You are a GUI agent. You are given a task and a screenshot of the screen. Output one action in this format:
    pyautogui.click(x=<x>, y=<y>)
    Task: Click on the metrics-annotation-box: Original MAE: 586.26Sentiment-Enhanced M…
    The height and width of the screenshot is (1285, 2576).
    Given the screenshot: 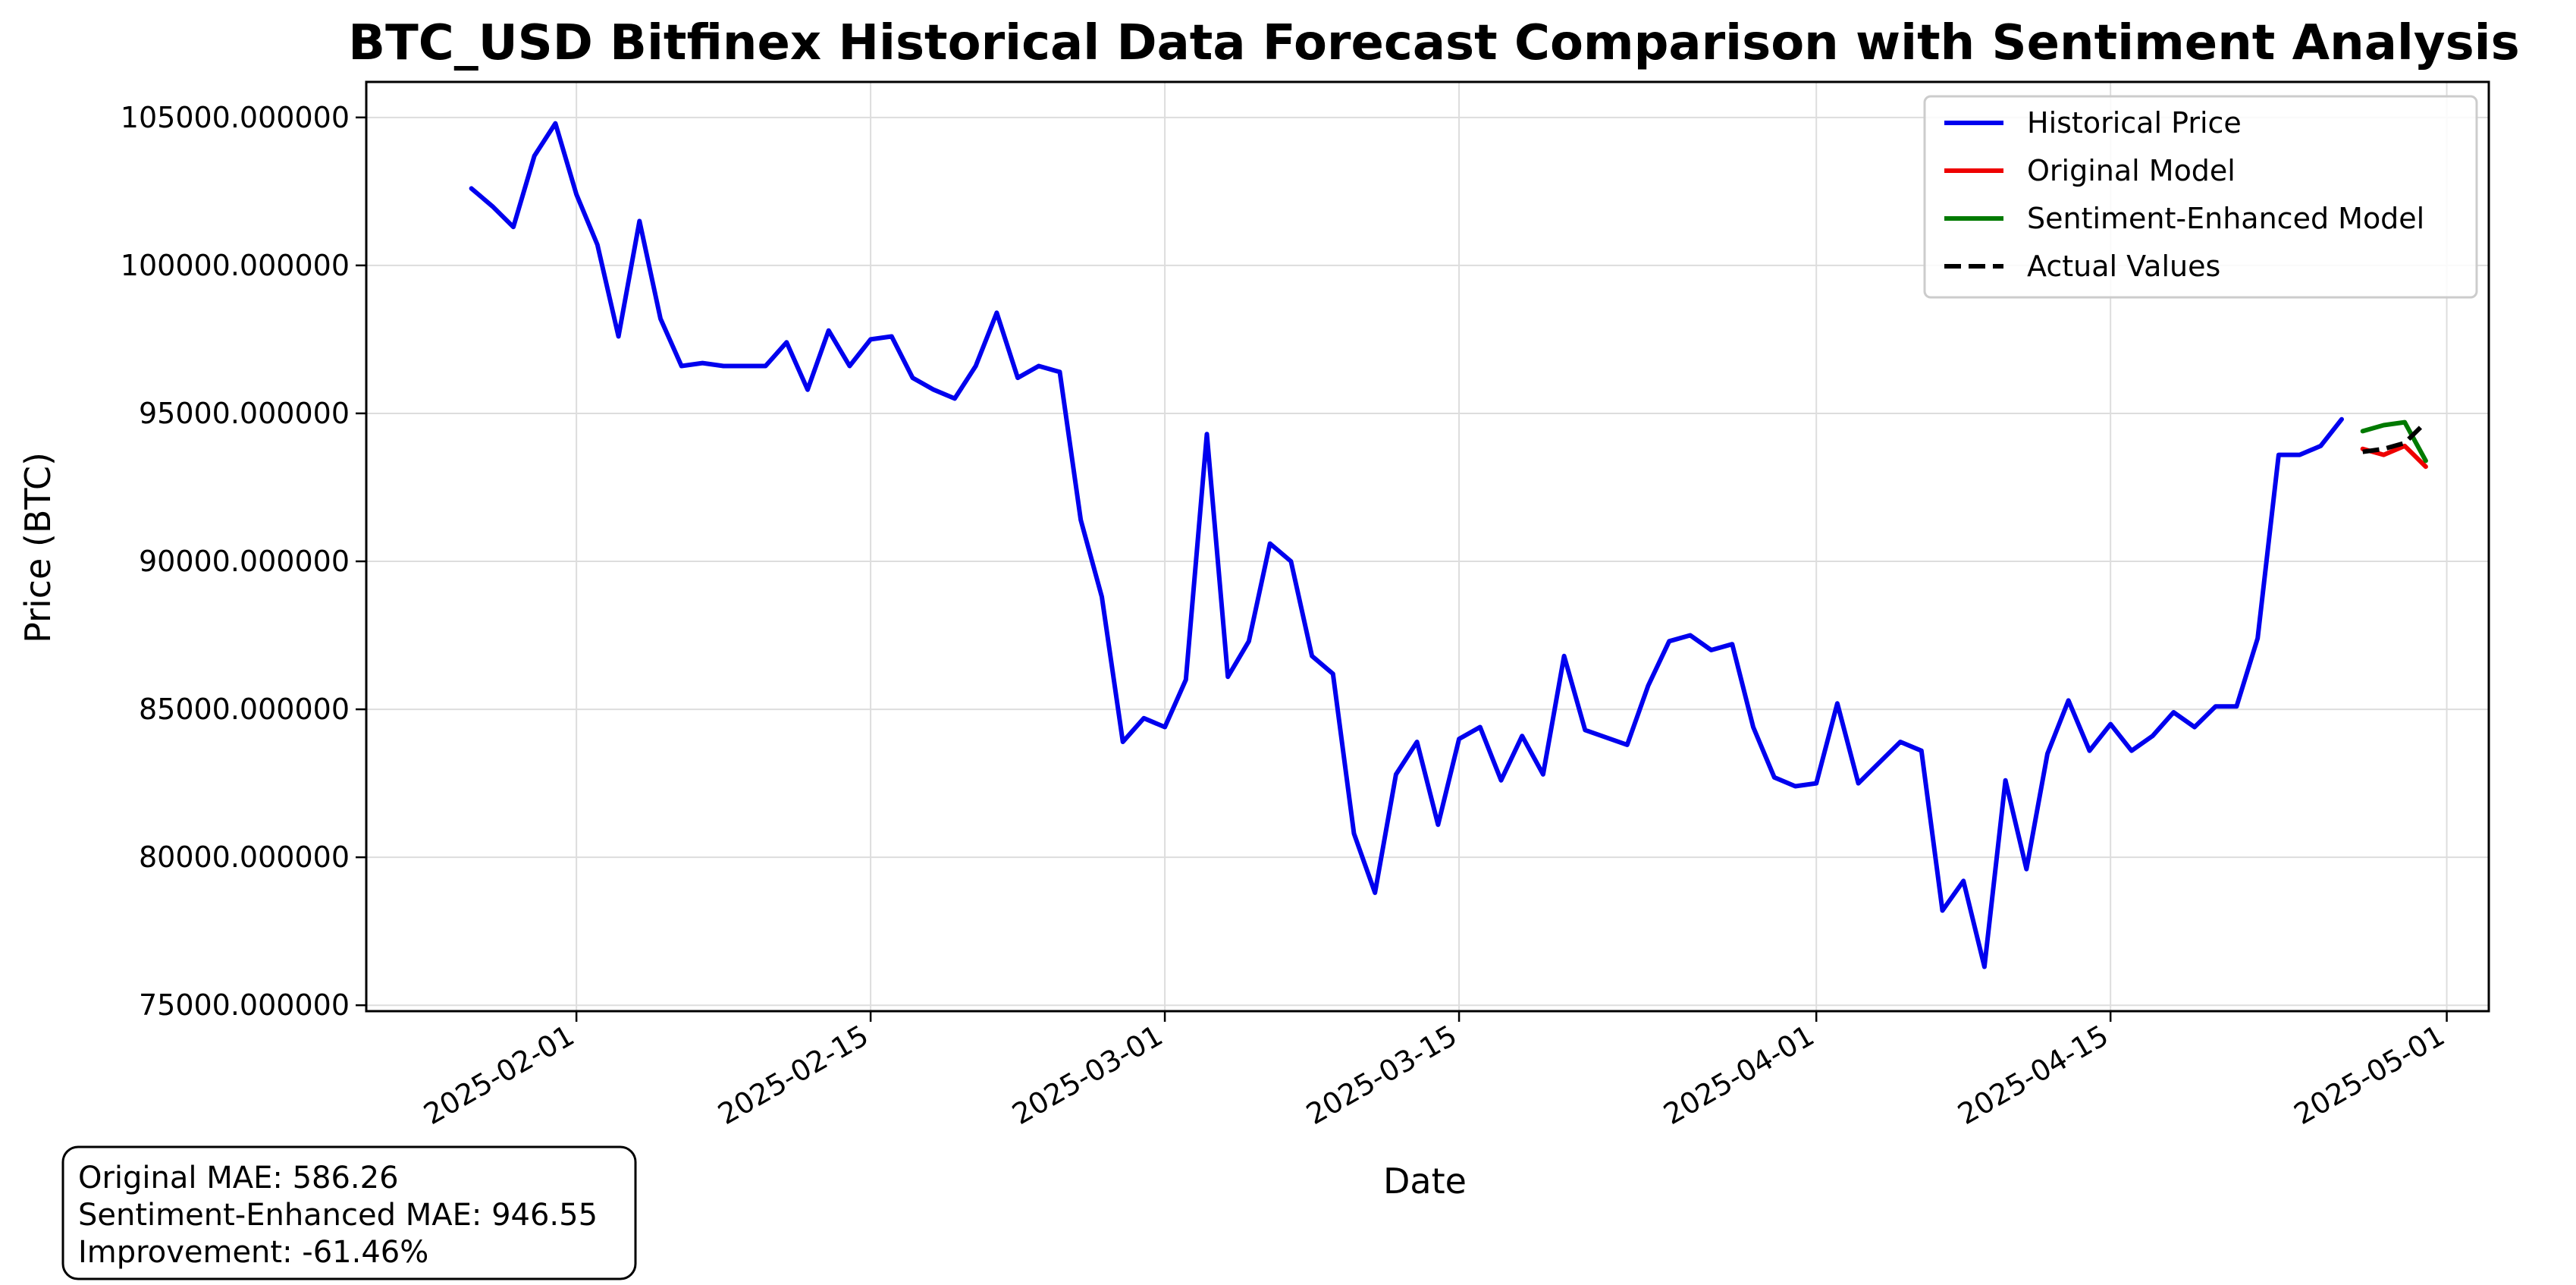 What is the action you would take?
    pyautogui.click(x=349, y=1213)
    